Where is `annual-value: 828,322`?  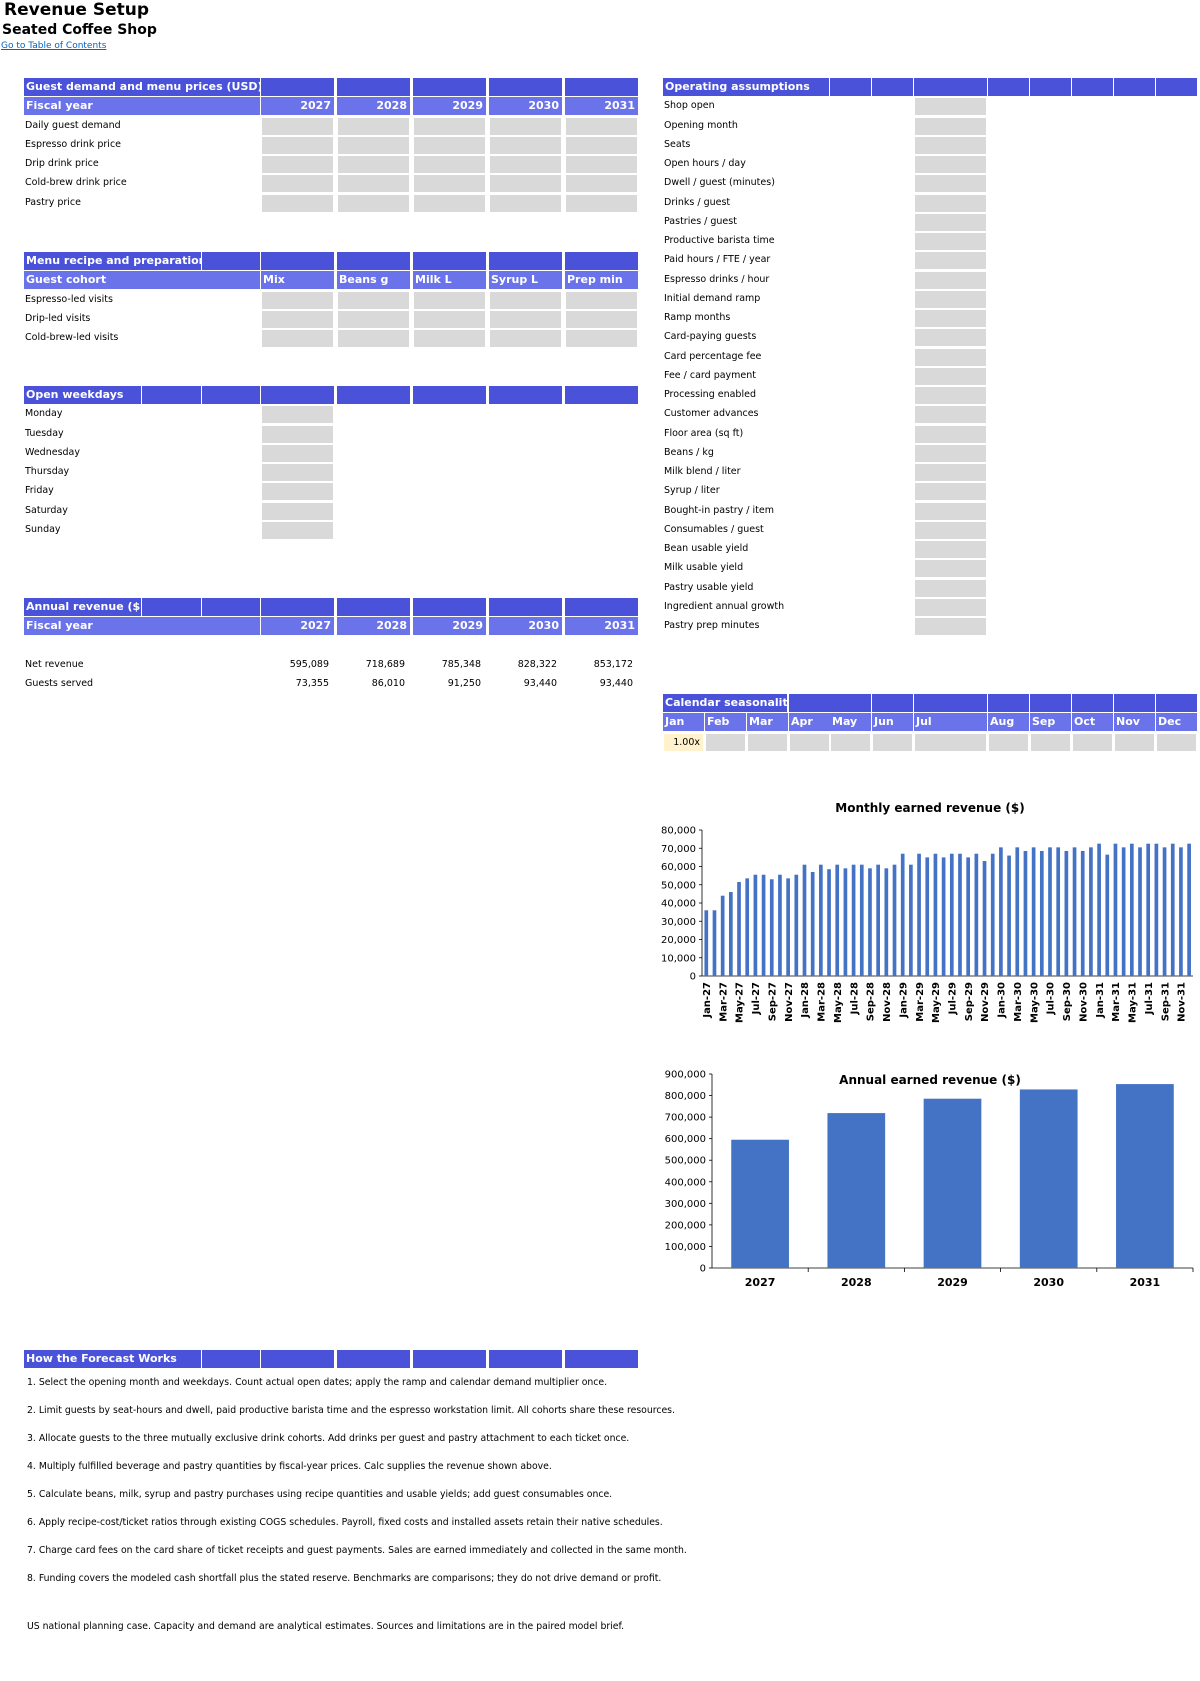
annual-value: 828,322 is located at coordinates (537, 664).